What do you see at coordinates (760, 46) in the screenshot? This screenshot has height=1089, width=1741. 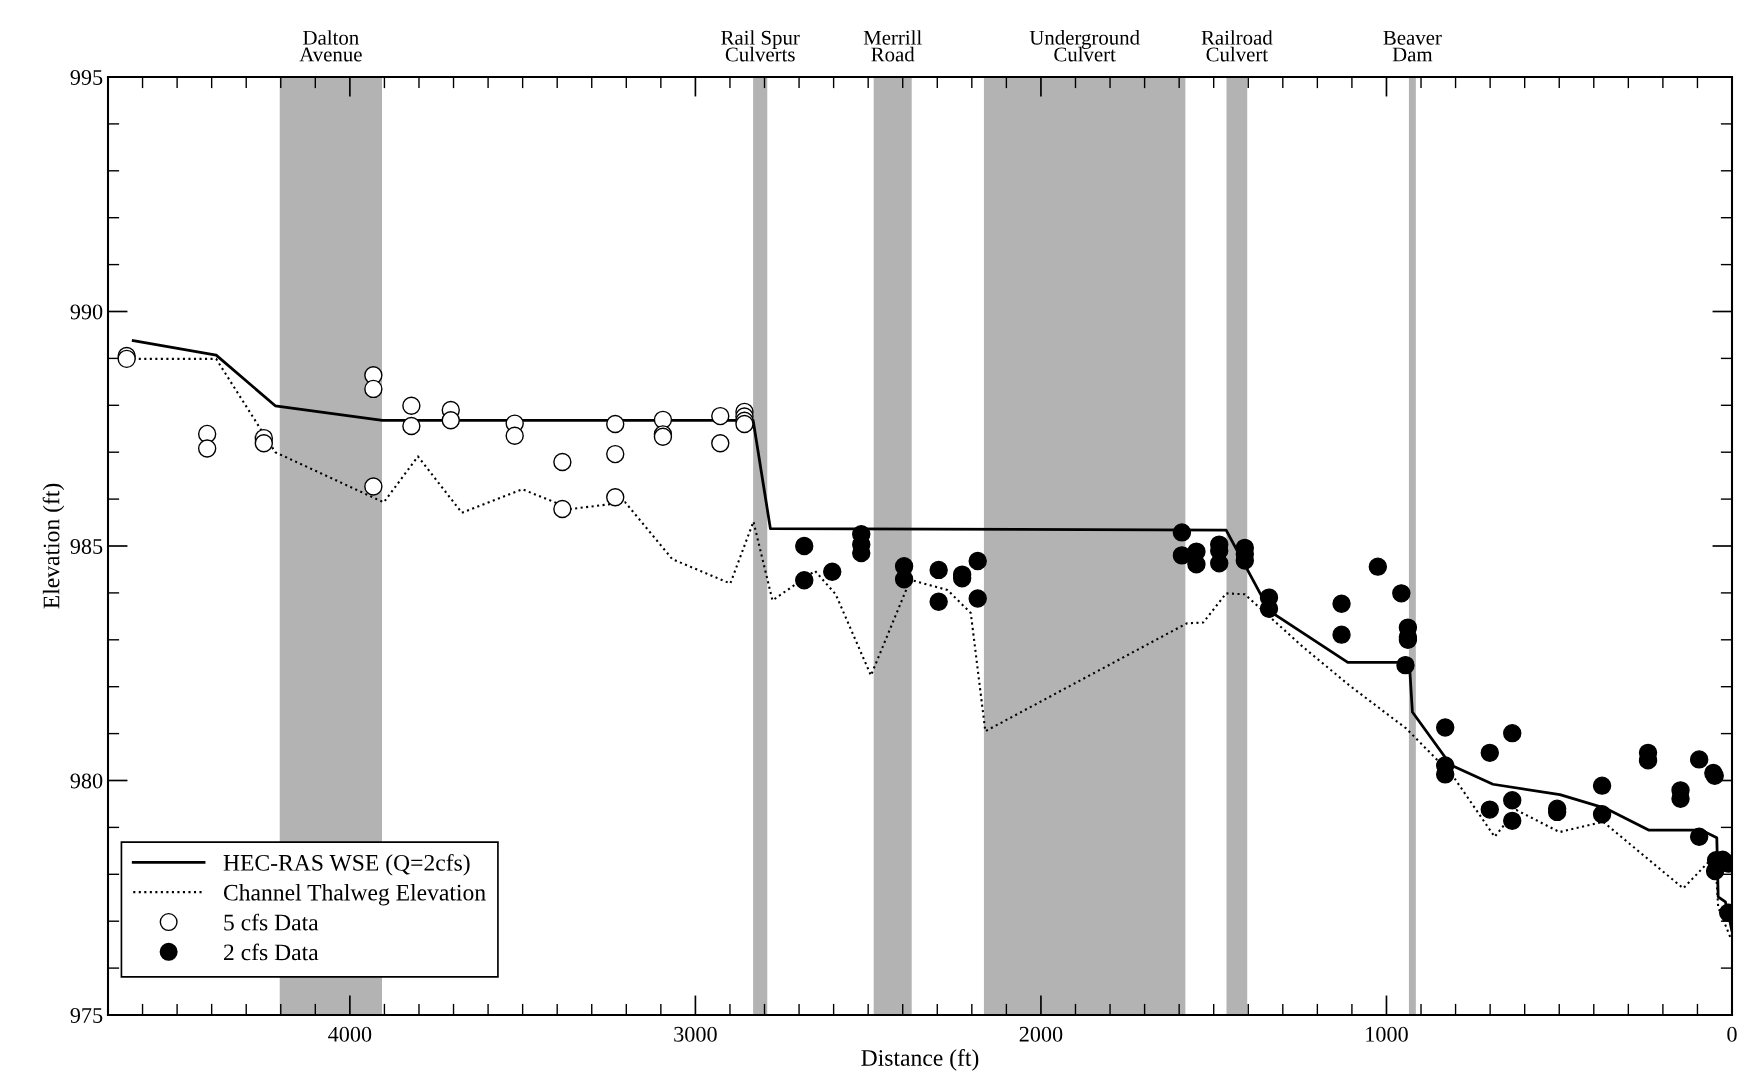 I see `band-label: Rail Spur Culverts` at bounding box center [760, 46].